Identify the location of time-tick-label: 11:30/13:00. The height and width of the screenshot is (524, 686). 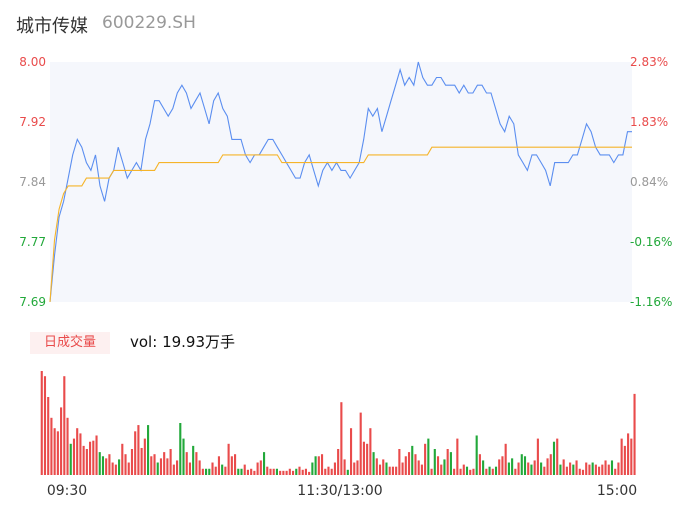
(339, 491).